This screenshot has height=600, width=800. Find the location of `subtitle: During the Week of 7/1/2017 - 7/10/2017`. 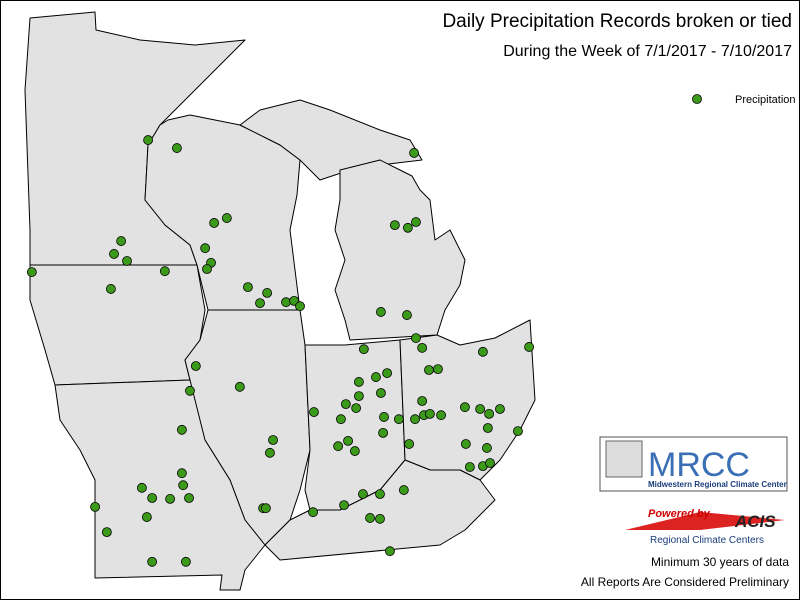

subtitle: During the Week of 7/1/2017 - 7/10/2017 is located at coordinates (647, 51).